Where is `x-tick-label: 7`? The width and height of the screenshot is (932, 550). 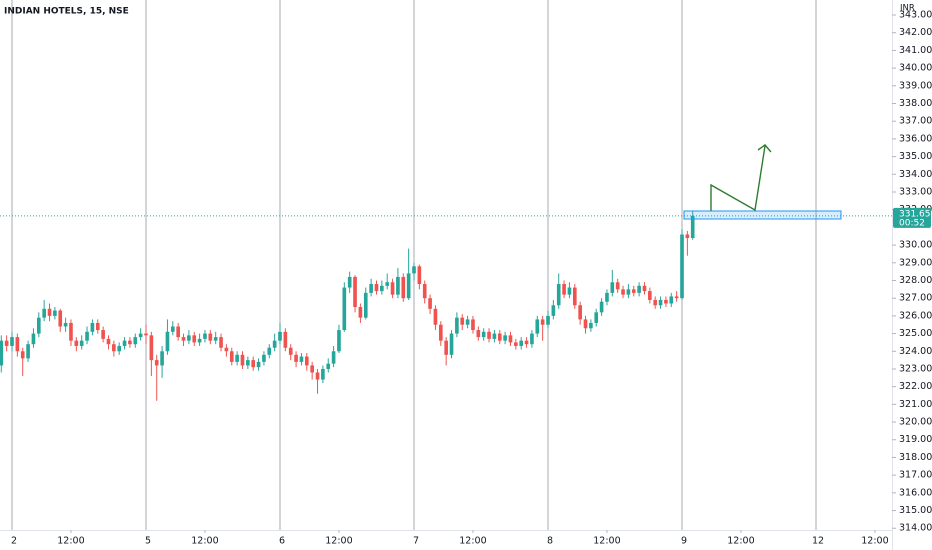
x-tick-label: 7 is located at coordinates (416, 541).